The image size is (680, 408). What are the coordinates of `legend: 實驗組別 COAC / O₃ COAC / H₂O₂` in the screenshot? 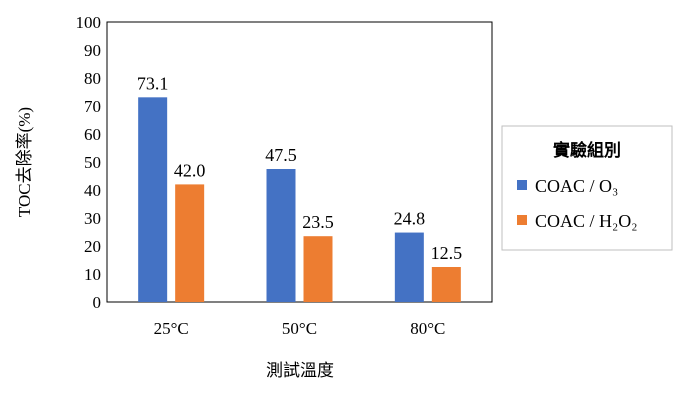 It's located at (587, 188).